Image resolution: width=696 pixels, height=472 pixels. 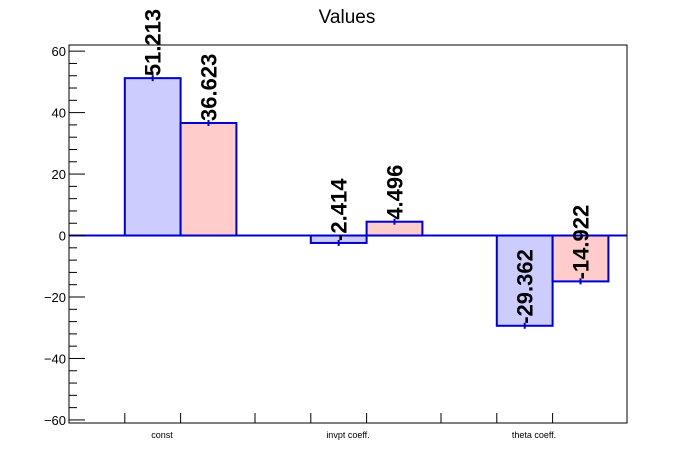 What do you see at coordinates (339, 209) in the screenshot?
I see `data-label: -2.414` at bounding box center [339, 209].